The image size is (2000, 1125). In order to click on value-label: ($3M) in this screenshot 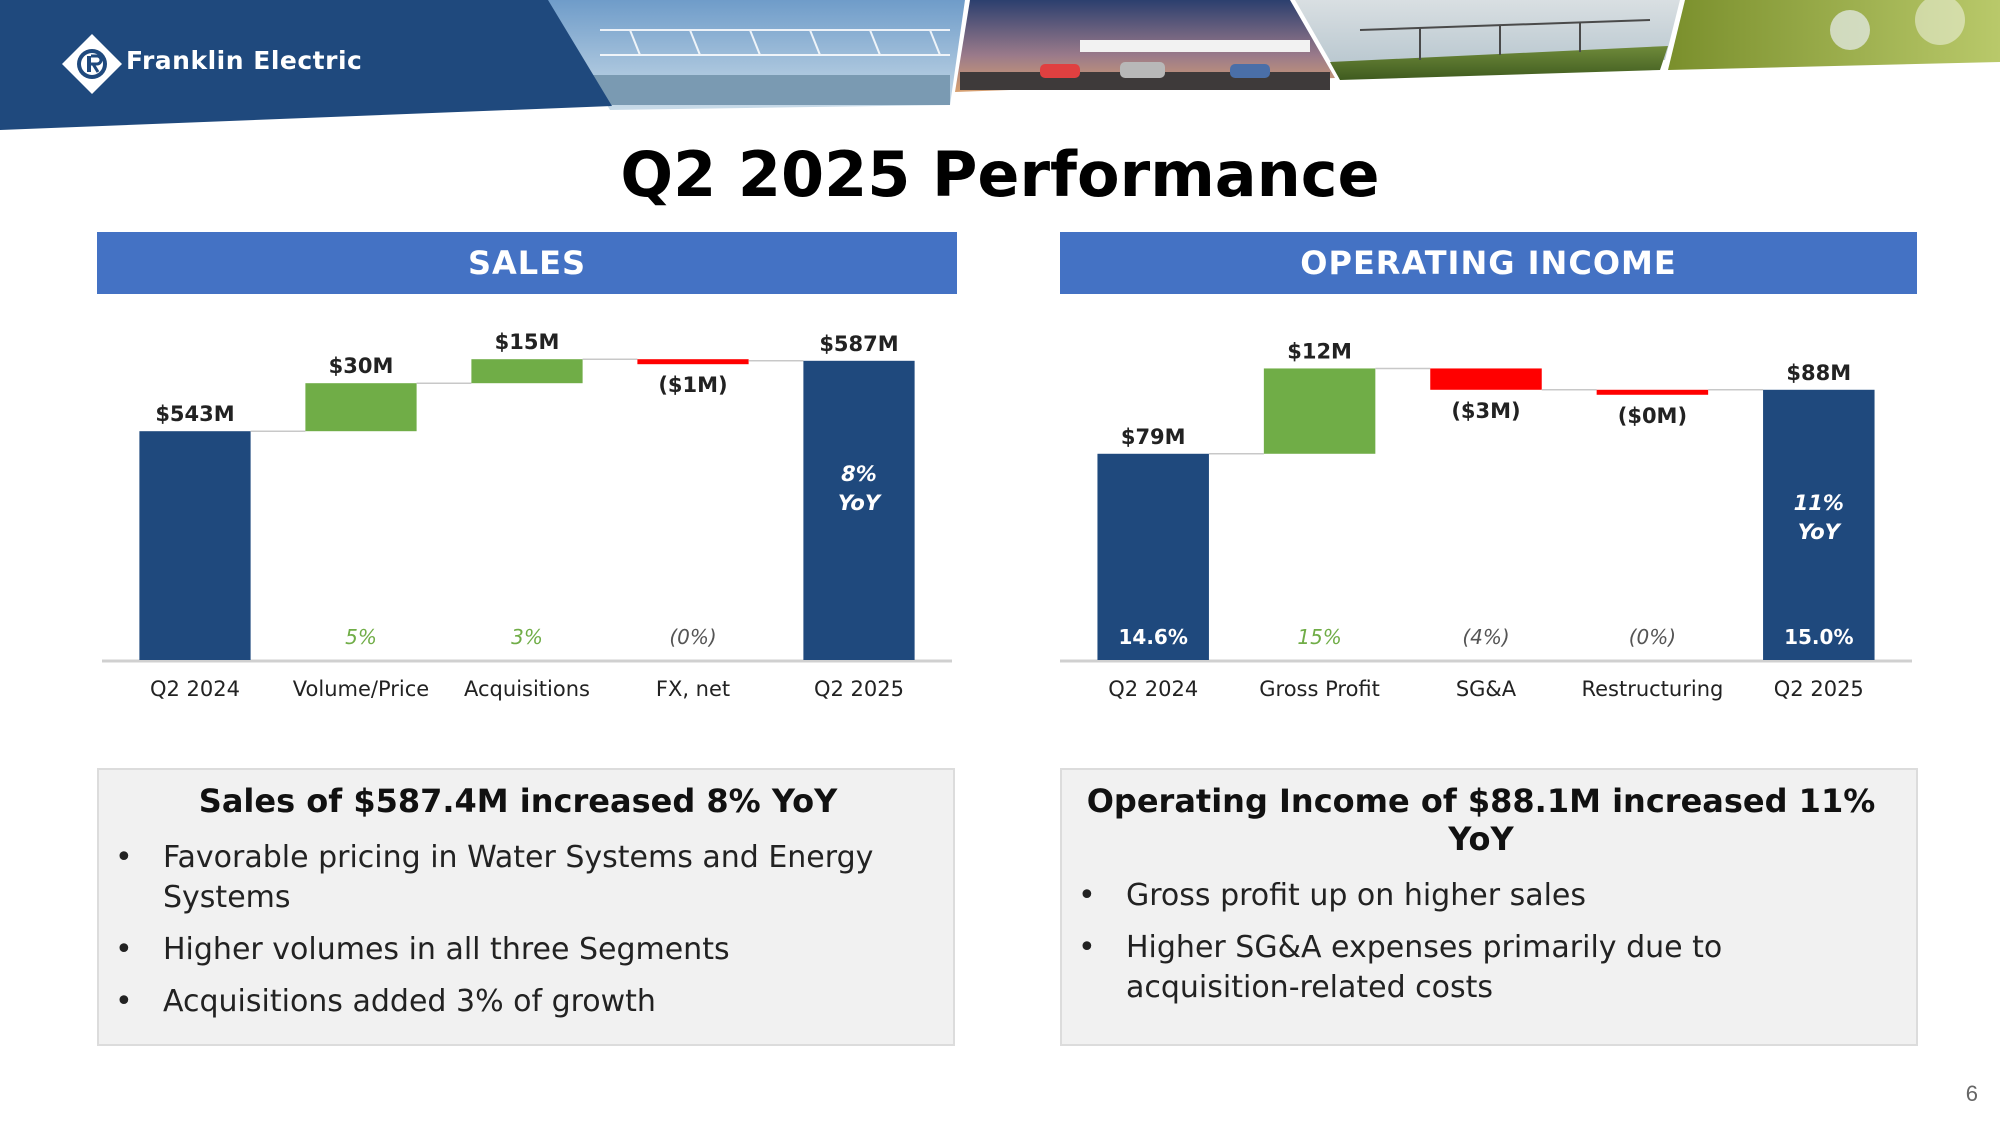, I will do `click(1485, 411)`.